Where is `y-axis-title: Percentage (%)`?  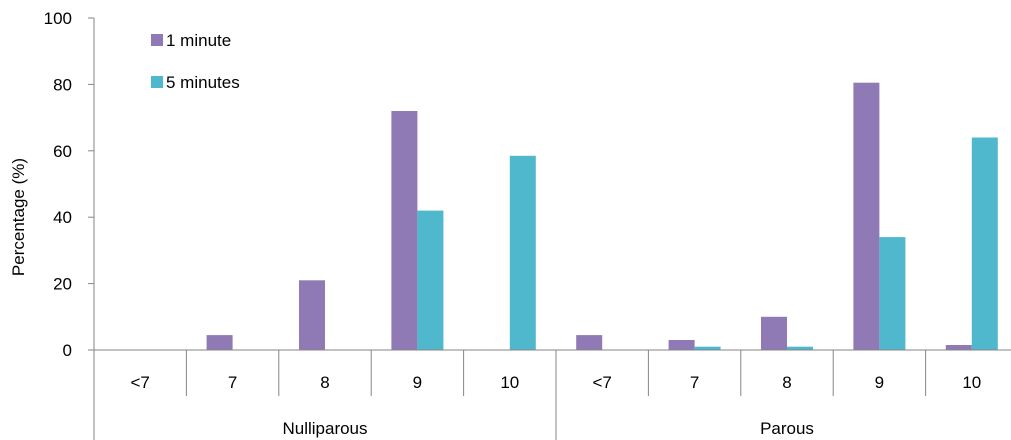
y-axis-title: Percentage (%) is located at coordinates (18, 217).